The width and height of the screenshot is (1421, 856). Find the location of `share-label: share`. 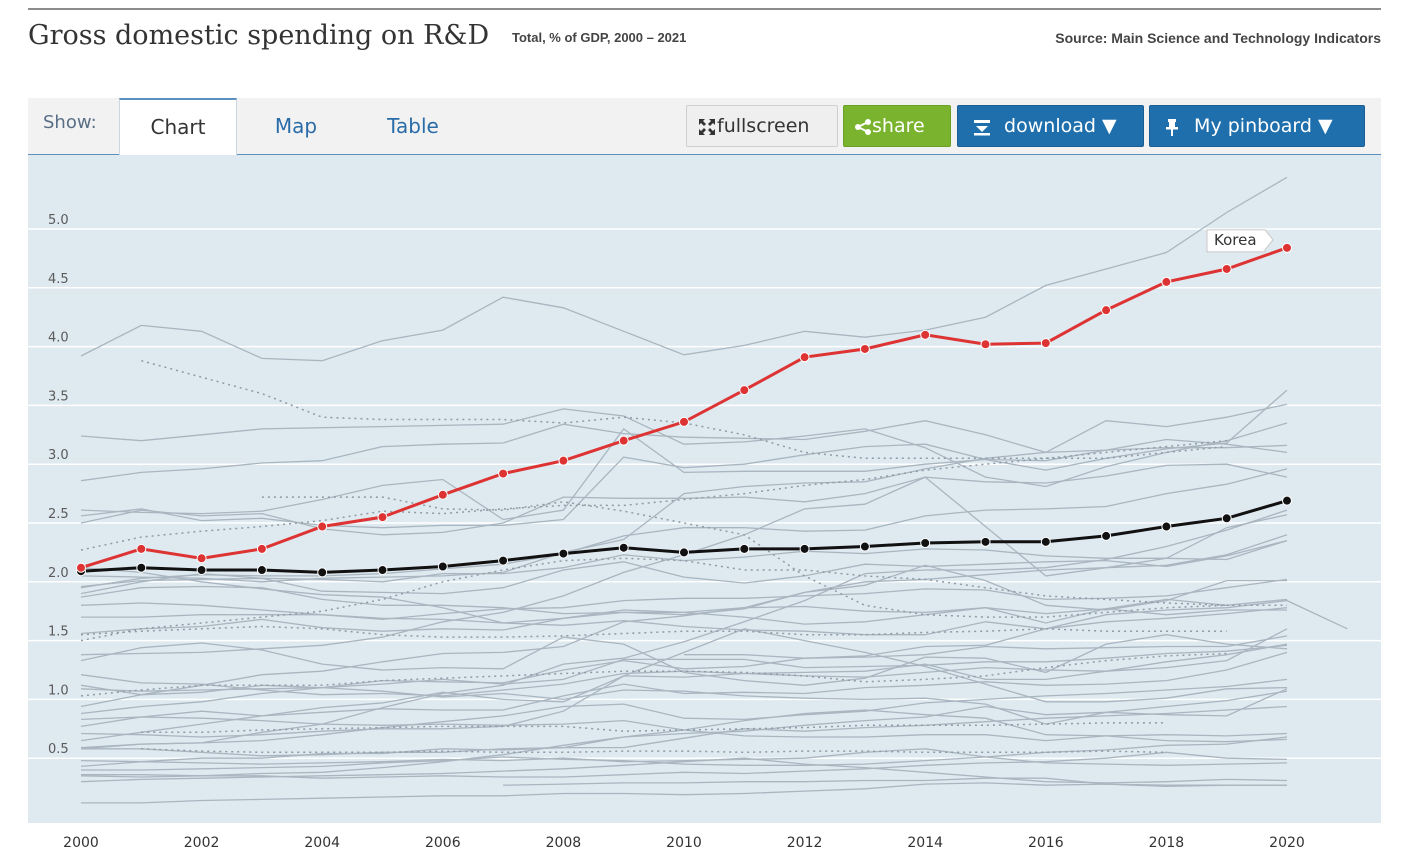

share-label: share is located at coordinates (898, 126).